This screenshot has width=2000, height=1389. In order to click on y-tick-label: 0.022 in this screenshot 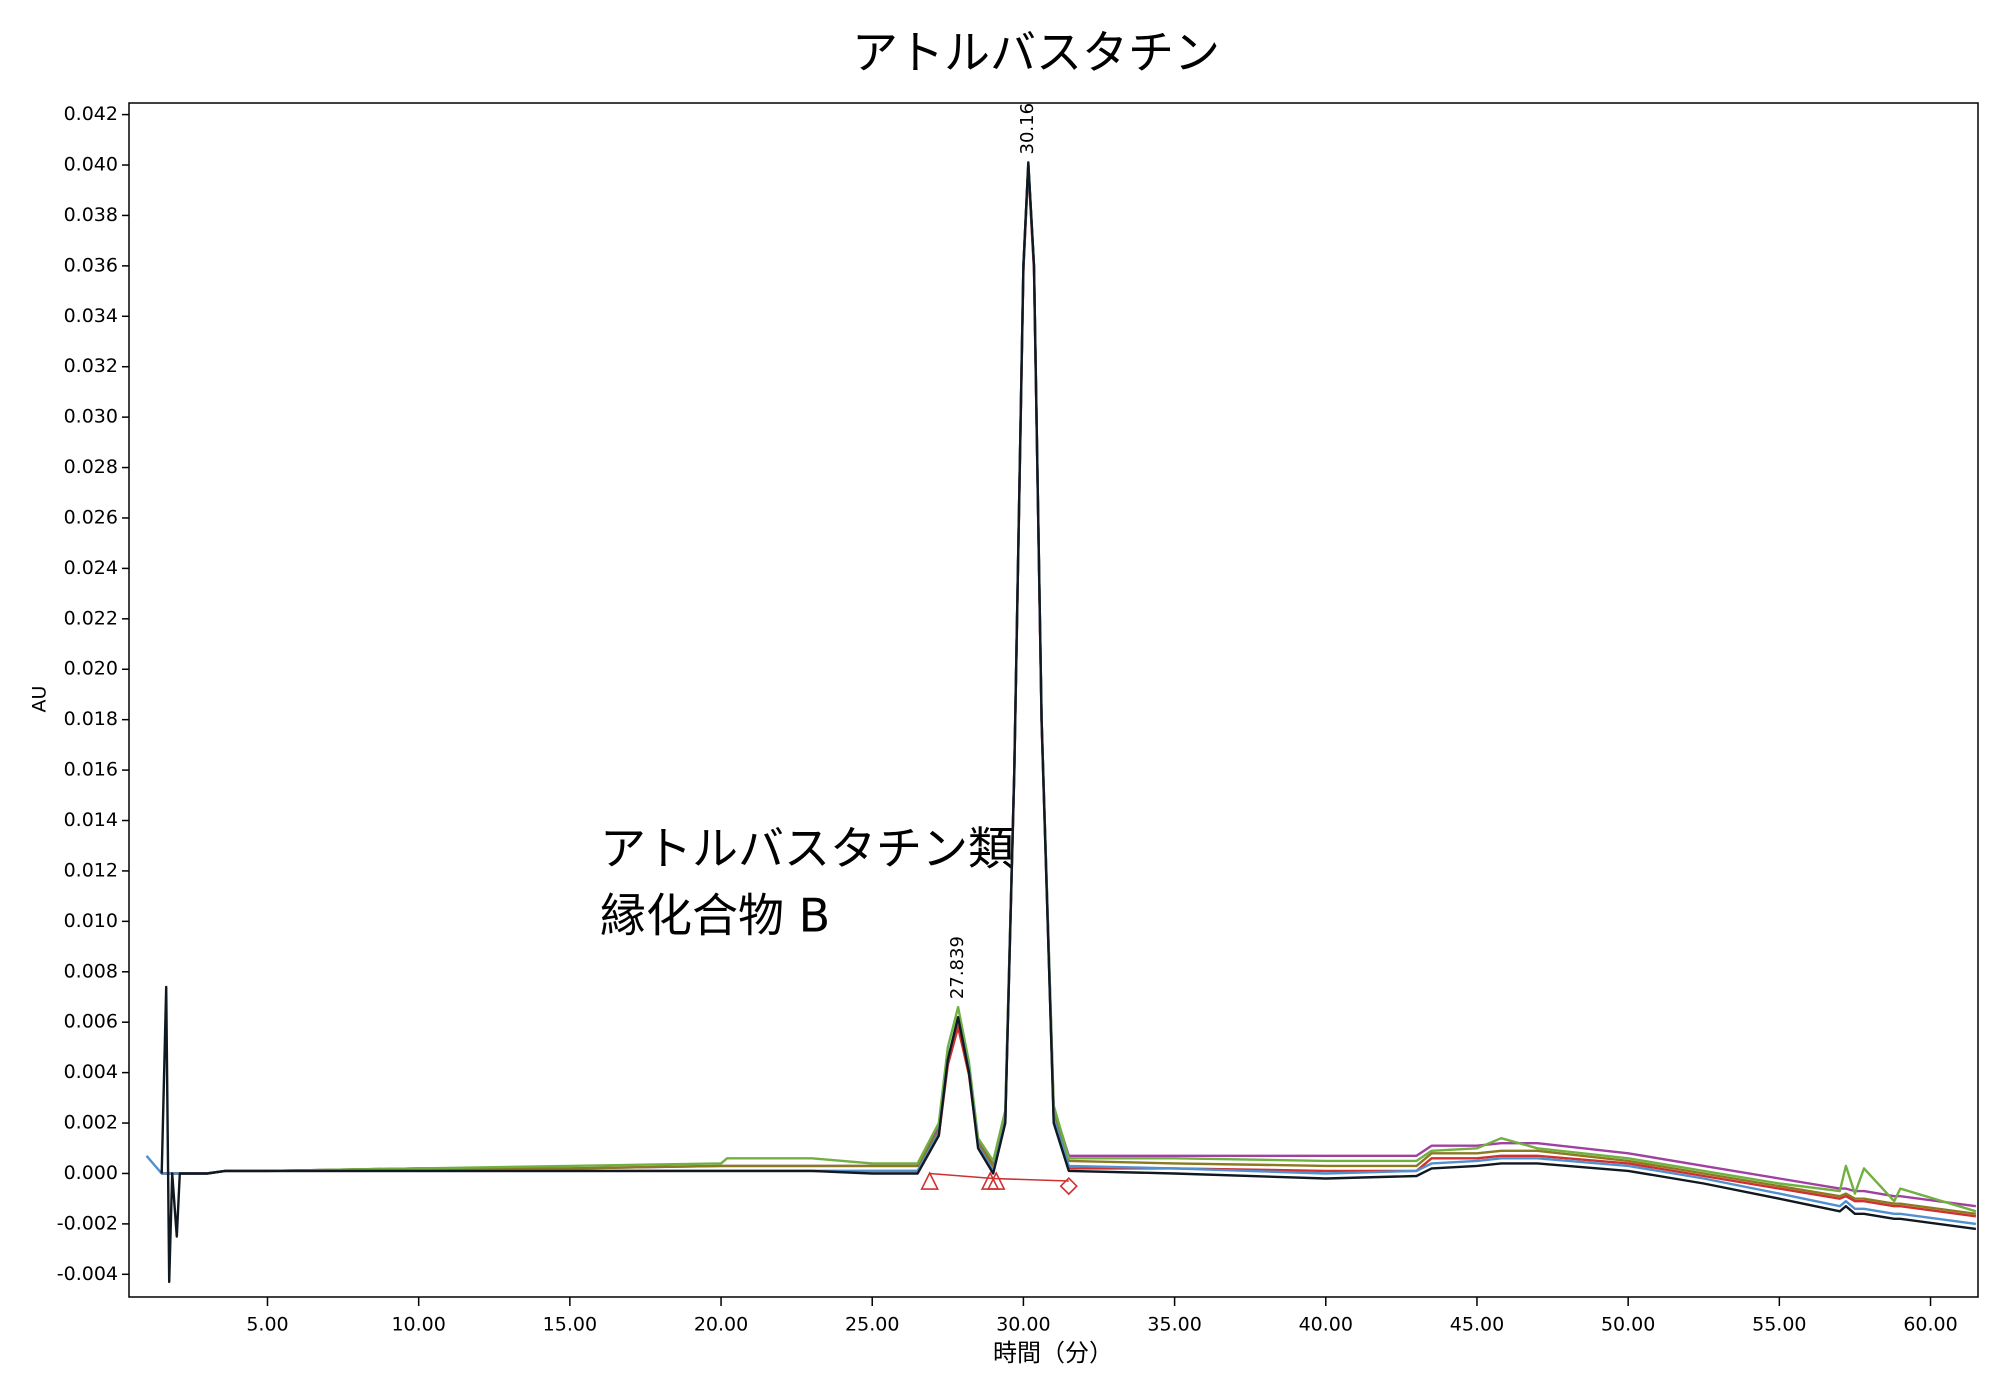, I will do `click(91, 618)`.